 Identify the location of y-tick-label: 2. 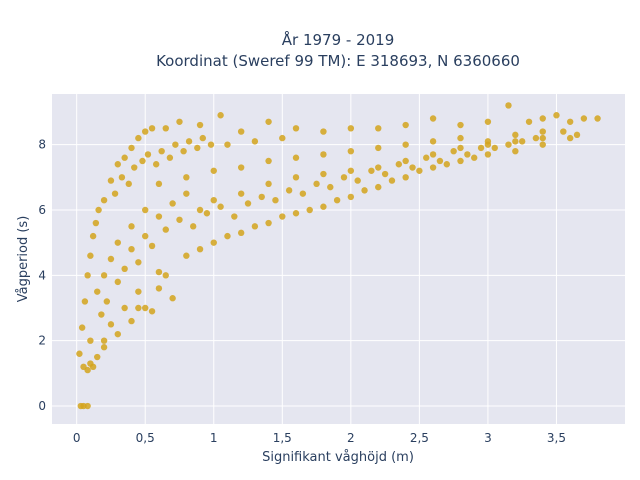
(42, 341).